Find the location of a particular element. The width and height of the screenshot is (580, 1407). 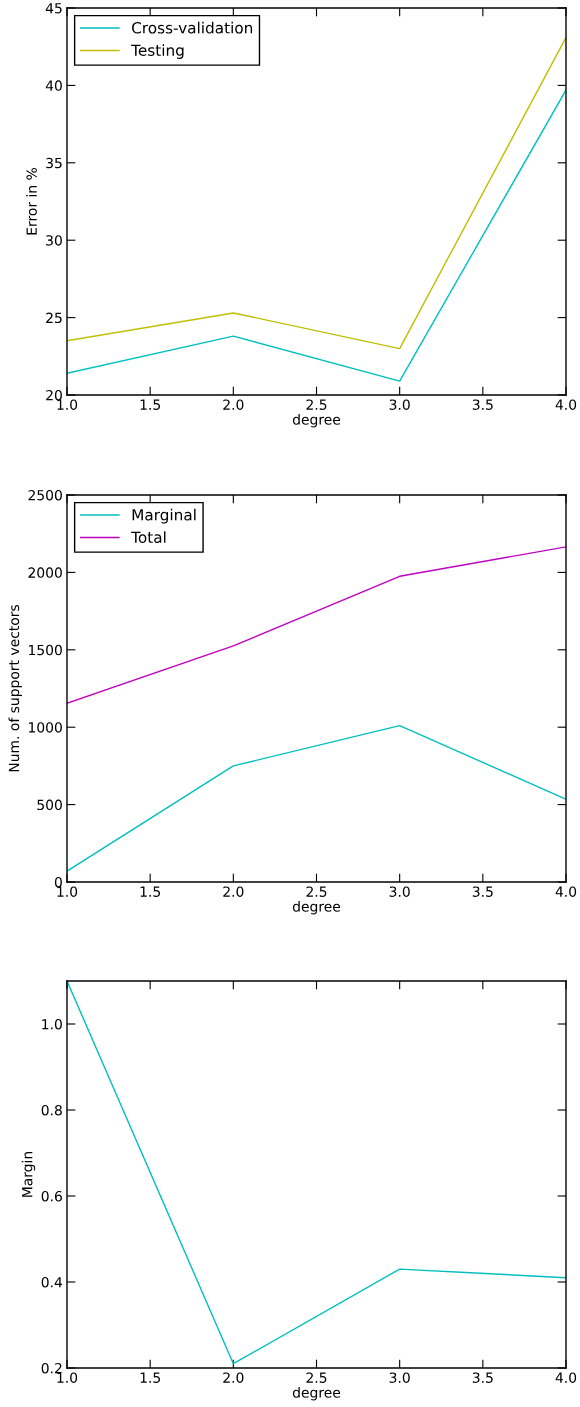

legend-label: Cross-validation is located at coordinates (192, 27).